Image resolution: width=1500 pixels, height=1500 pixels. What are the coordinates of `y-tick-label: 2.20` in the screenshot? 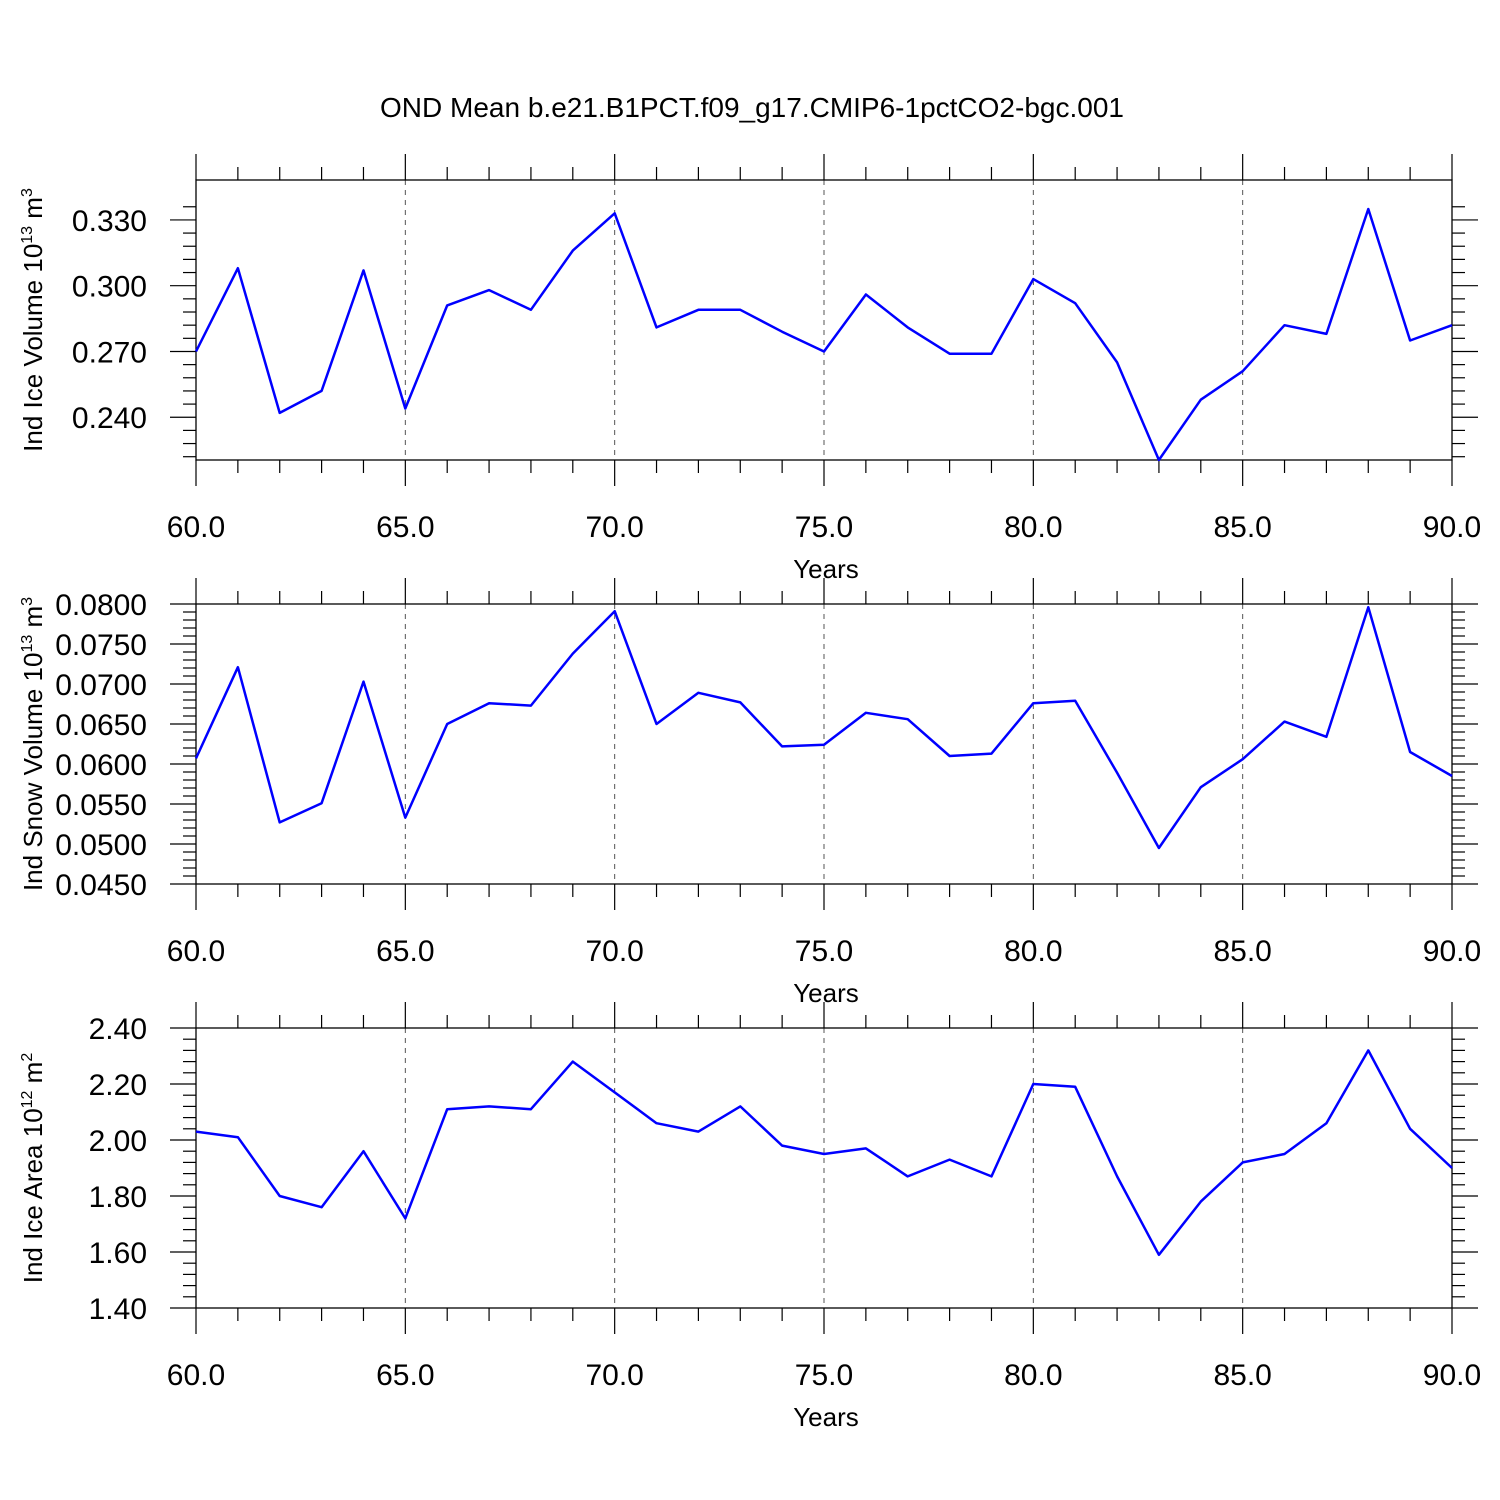 It's located at (118, 1085).